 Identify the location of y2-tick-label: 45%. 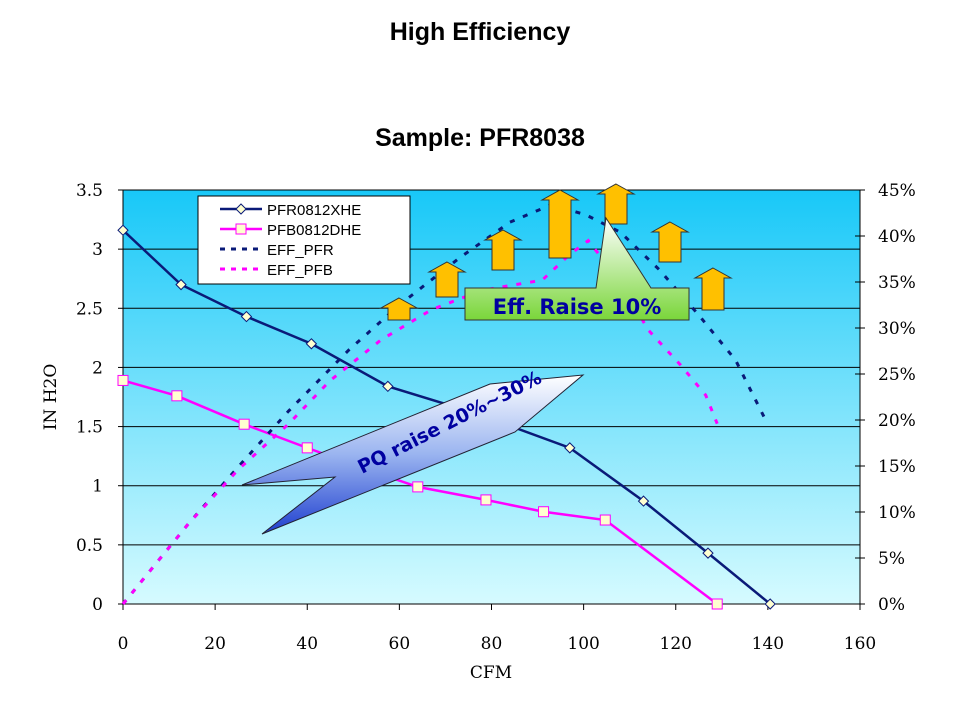
(897, 191).